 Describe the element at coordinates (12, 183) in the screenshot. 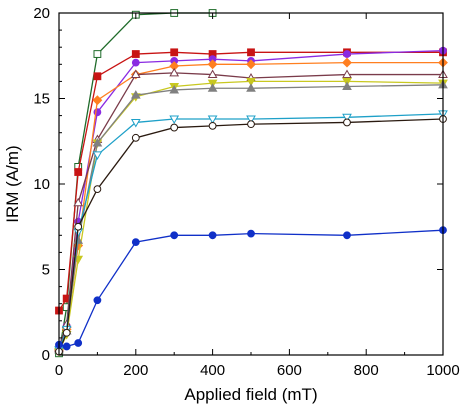

I see `y-axis-title: IRM (A/m)` at that location.